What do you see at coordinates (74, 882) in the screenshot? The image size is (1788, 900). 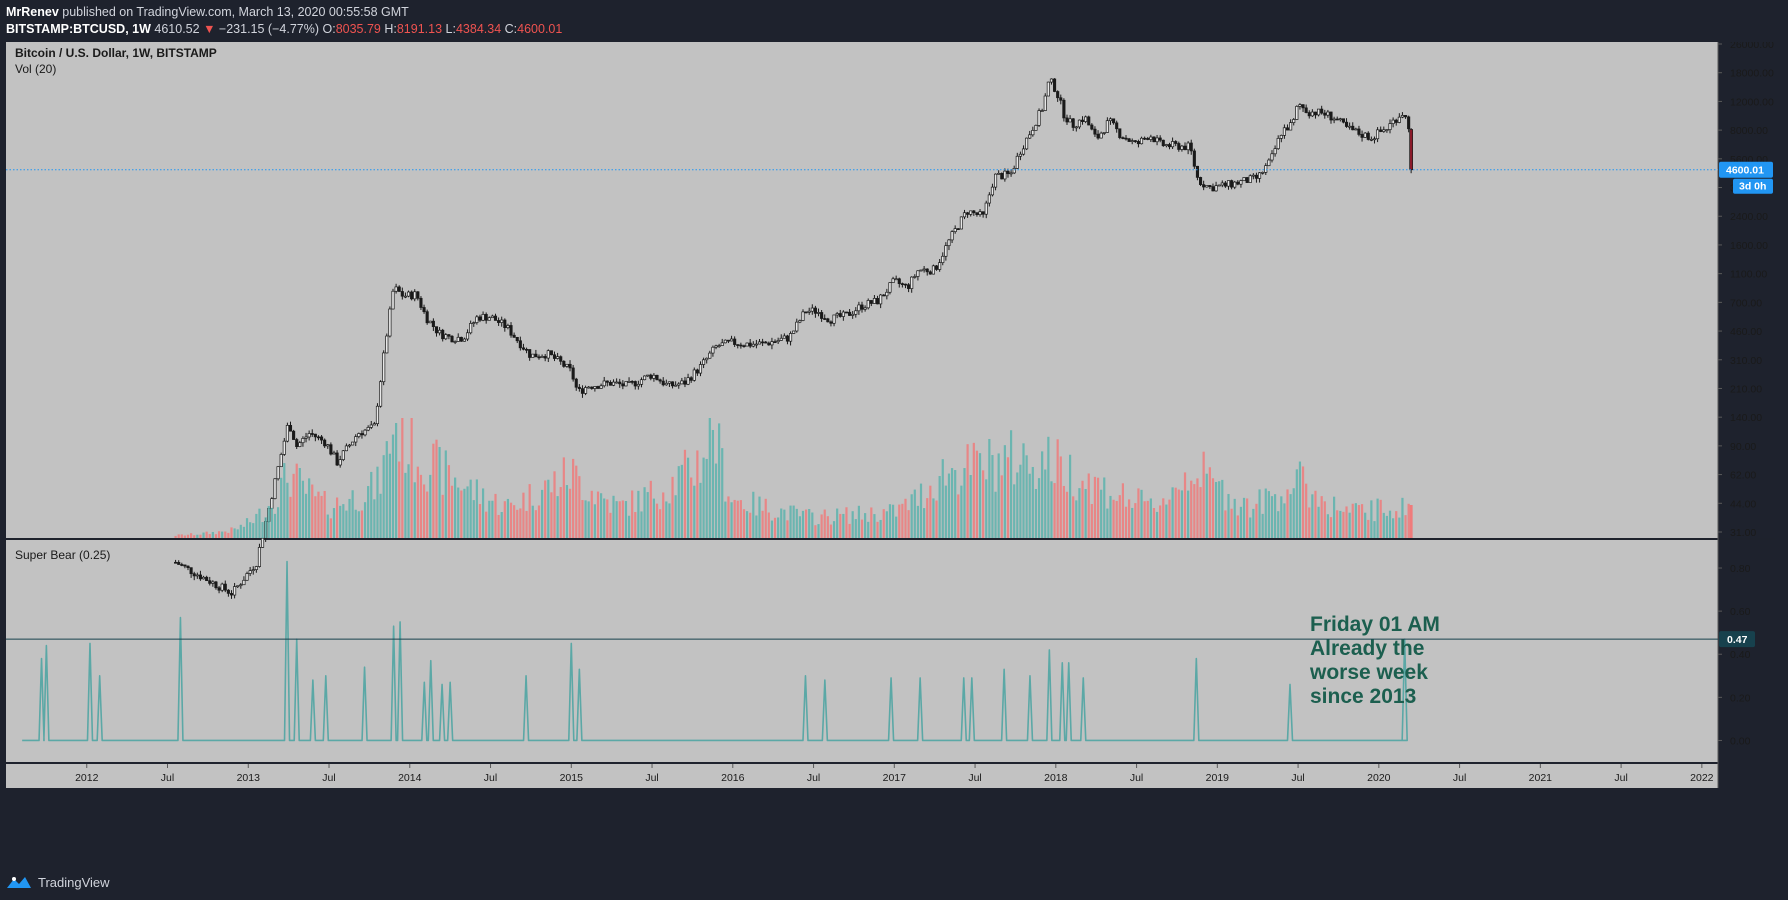 I see `brand-name: TradingView` at bounding box center [74, 882].